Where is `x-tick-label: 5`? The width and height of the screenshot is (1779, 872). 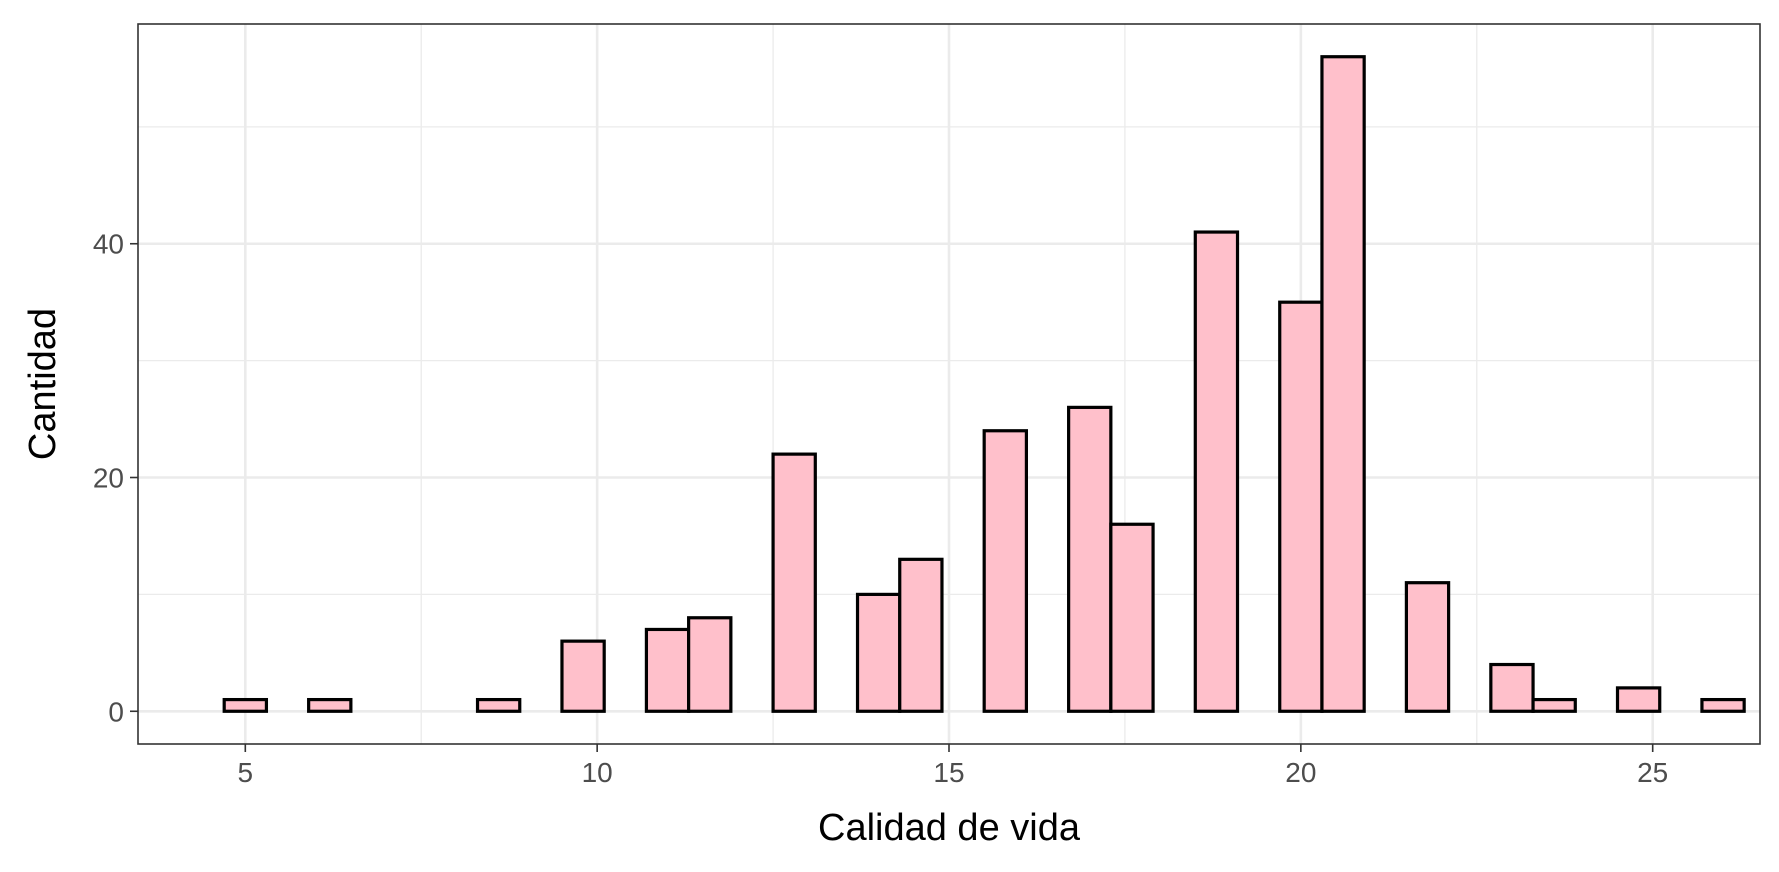
x-tick-label: 5 is located at coordinates (246, 772).